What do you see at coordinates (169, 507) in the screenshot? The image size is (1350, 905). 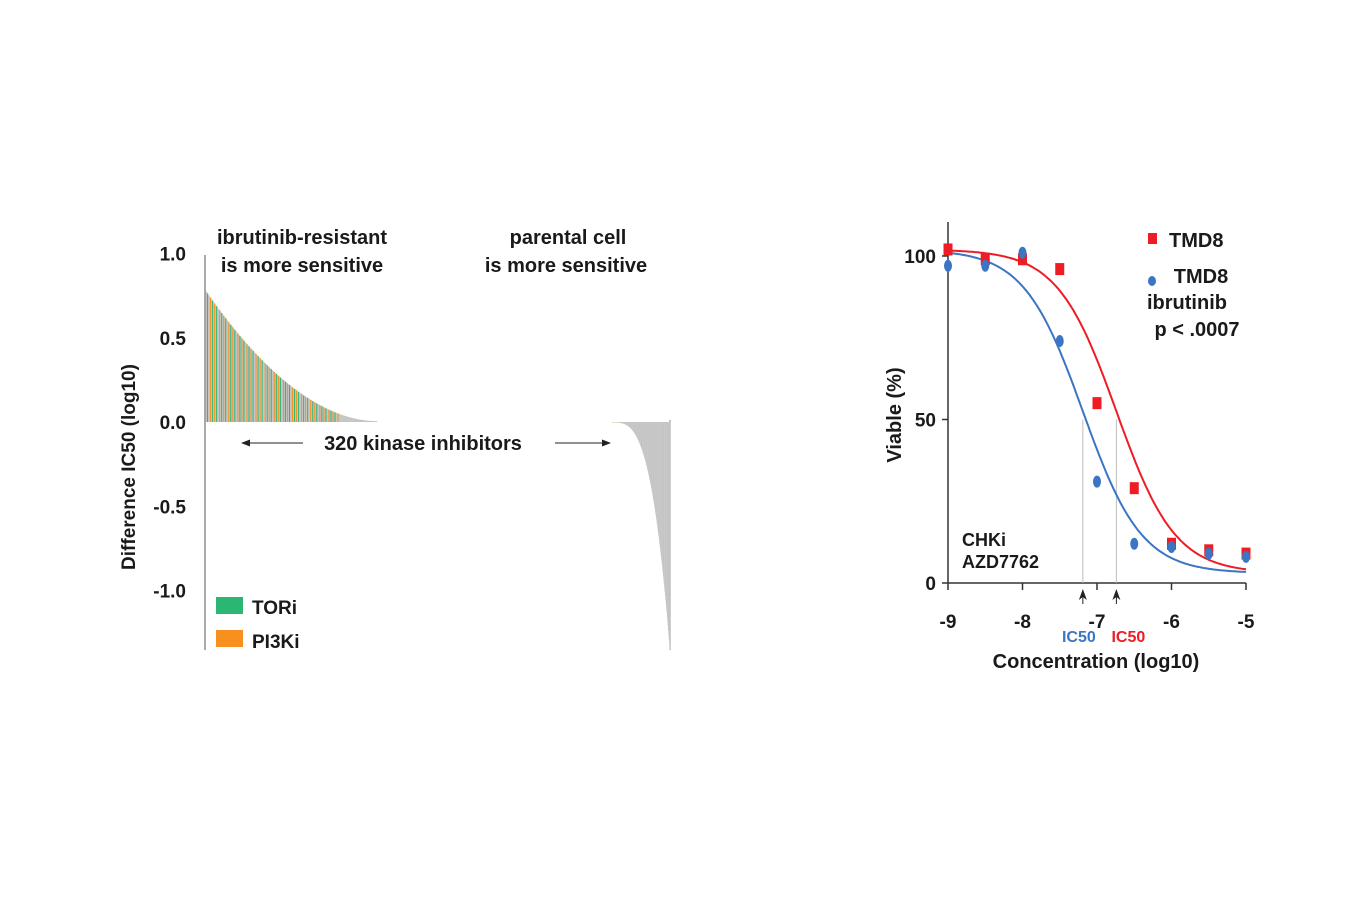 I see `waterfall-y-tick-label: -0.5` at bounding box center [169, 507].